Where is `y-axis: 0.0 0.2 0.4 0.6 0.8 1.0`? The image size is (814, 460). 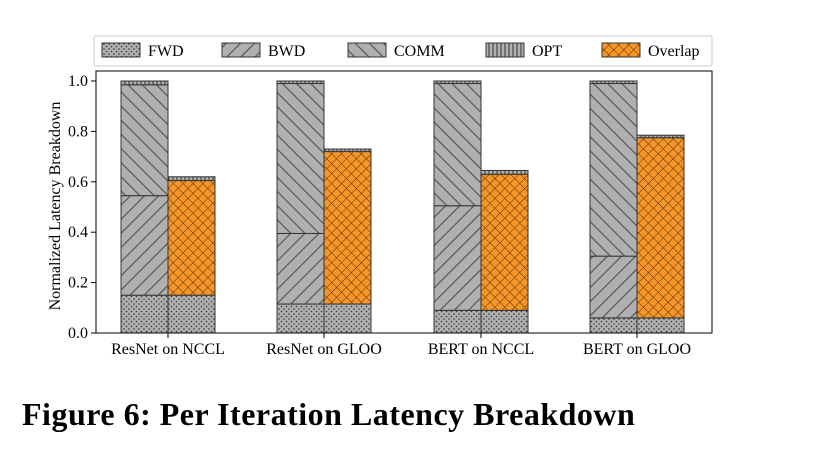
y-axis: 0.0 0.2 0.4 0.6 0.8 1.0 is located at coordinates (82, 207).